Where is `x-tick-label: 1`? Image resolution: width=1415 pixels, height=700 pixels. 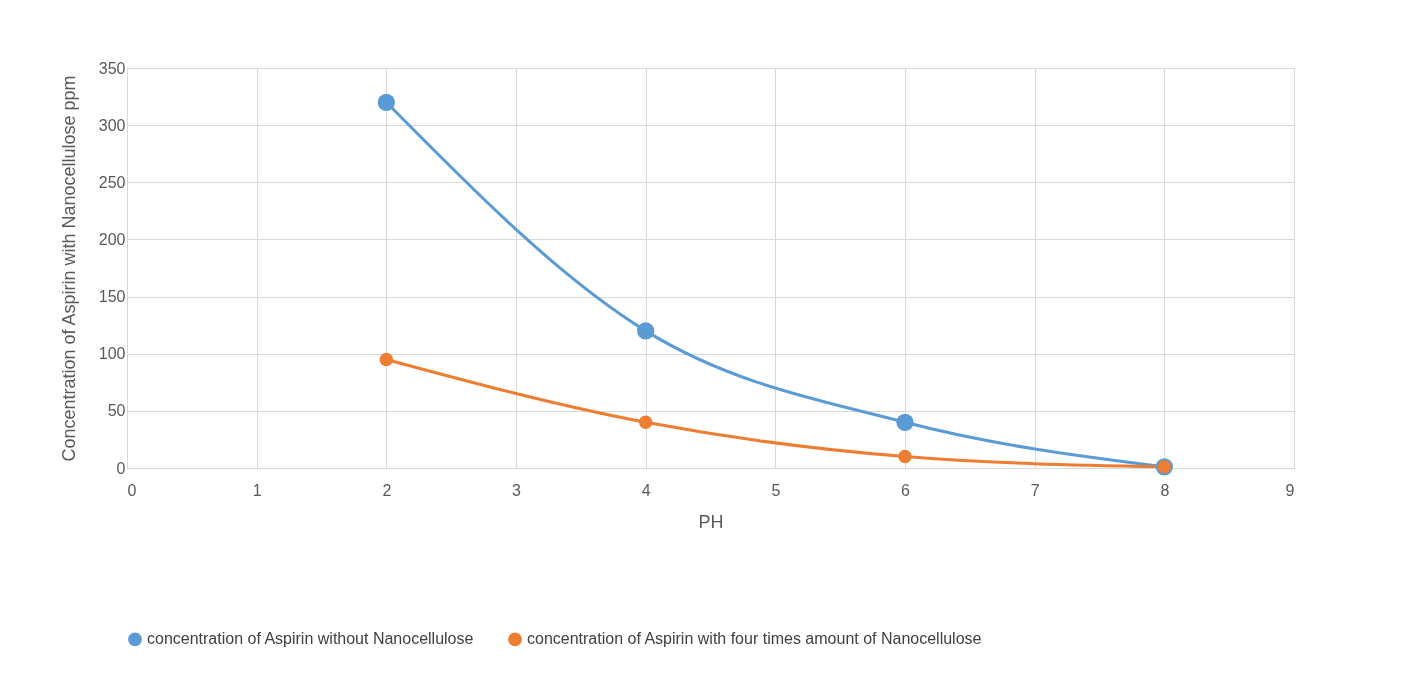 x-tick-label: 1 is located at coordinates (257, 490).